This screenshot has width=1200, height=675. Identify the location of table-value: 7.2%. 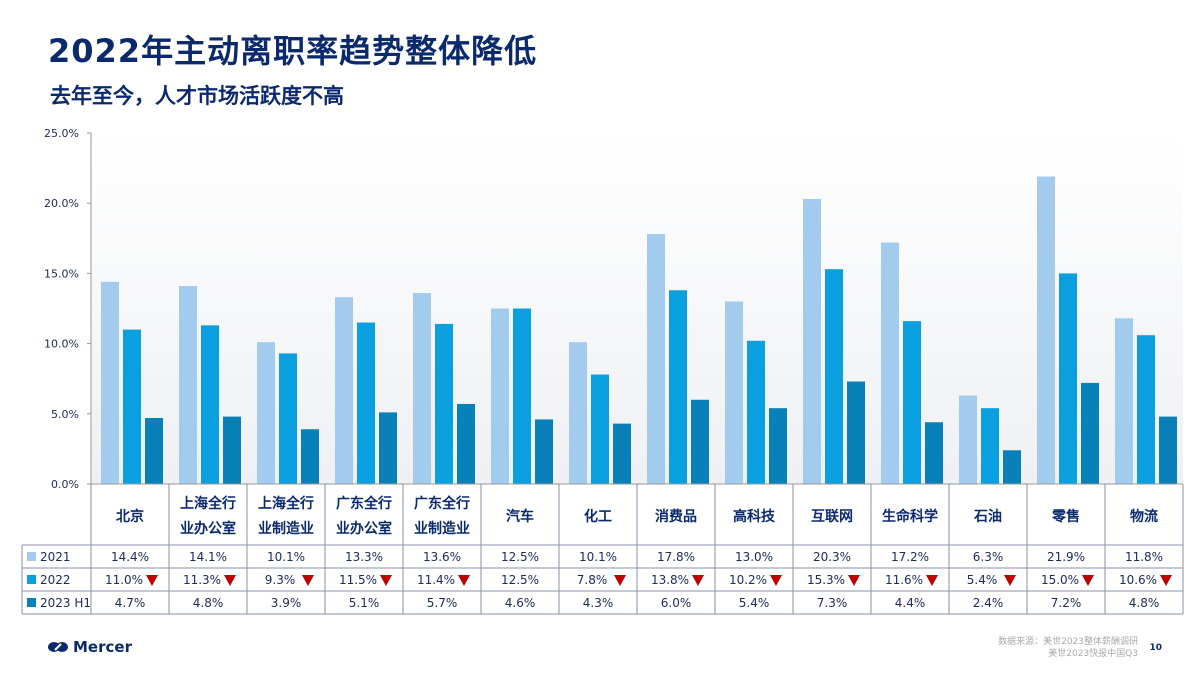
(1066, 603).